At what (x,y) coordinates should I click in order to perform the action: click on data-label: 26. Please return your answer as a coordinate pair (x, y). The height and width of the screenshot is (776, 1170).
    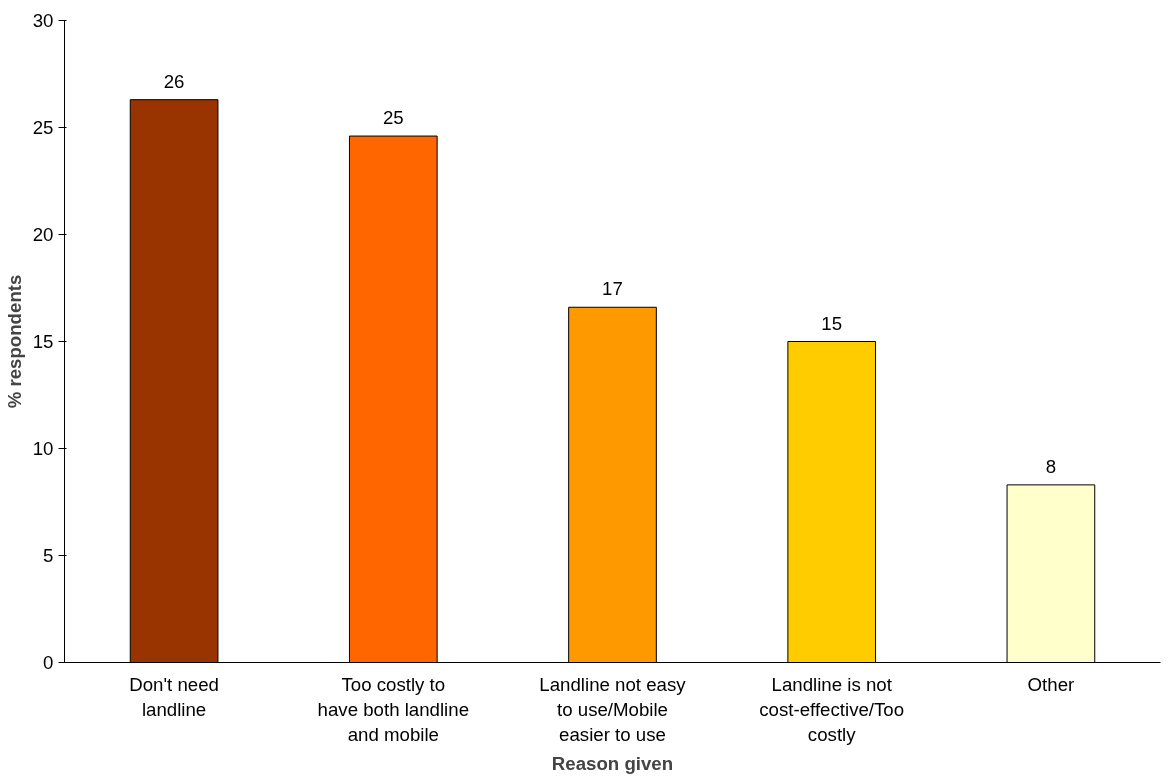
    Looking at the image, I should click on (174, 81).